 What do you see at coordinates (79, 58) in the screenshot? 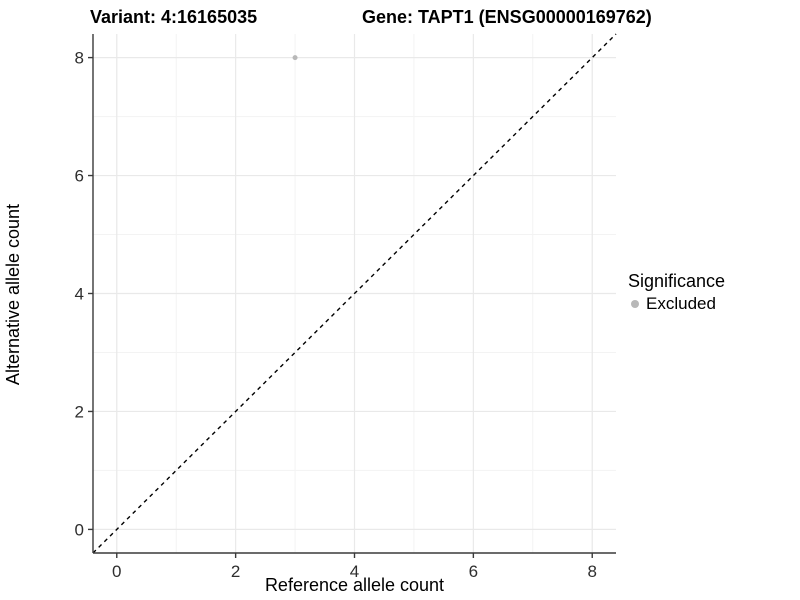
I see `y-tick-label: 8` at bounding box center [79, 58].